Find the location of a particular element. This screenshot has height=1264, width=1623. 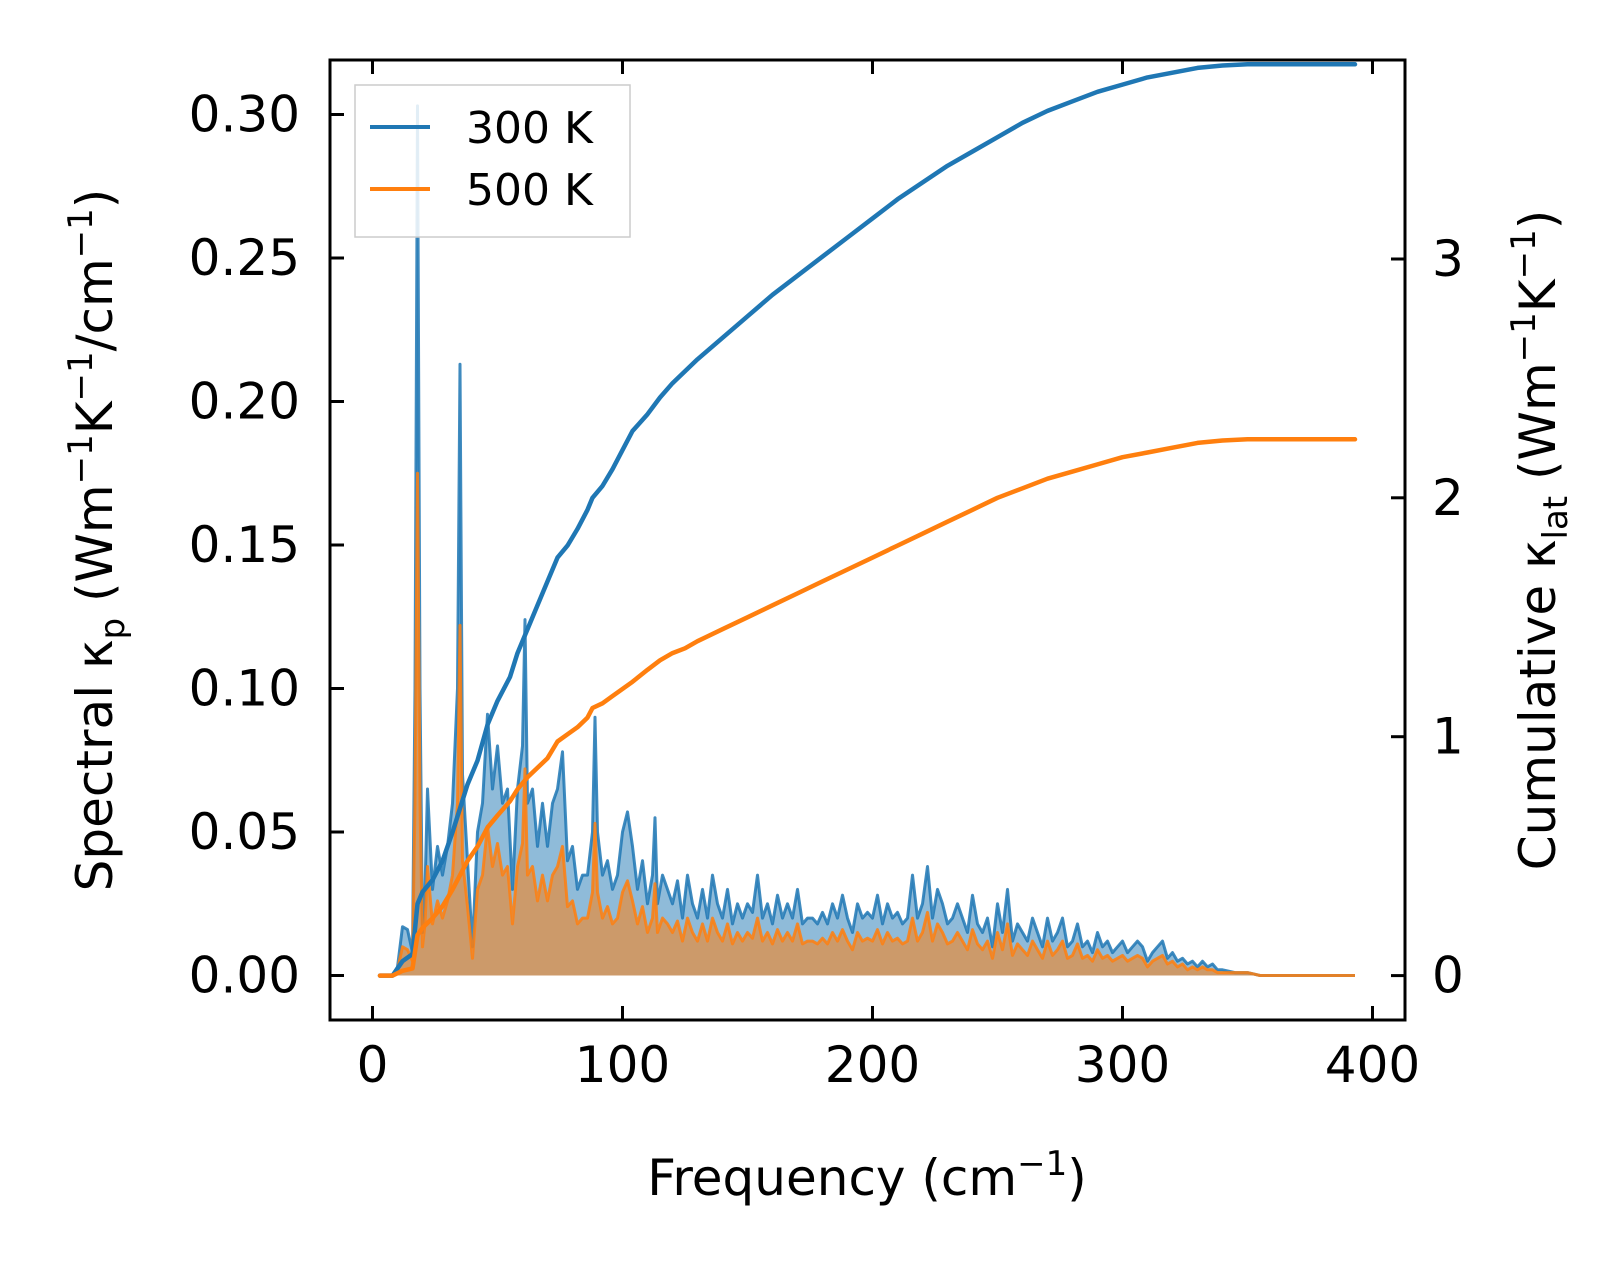

y-left-tick-label: 0.25 is located at coordinates (244, 258).